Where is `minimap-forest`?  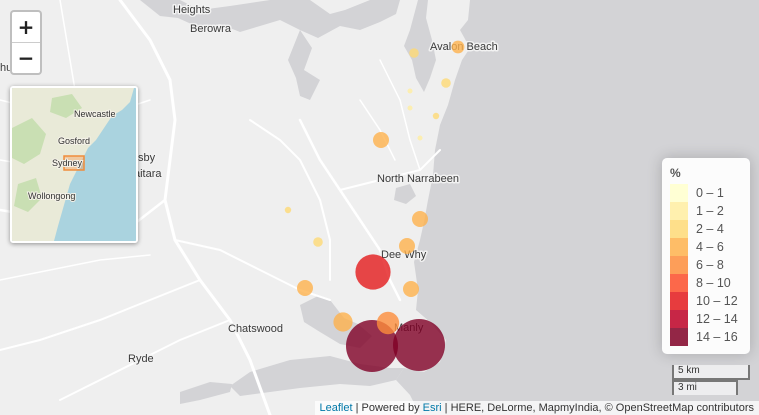 minimap-forest is located at coordinates (47, 153).